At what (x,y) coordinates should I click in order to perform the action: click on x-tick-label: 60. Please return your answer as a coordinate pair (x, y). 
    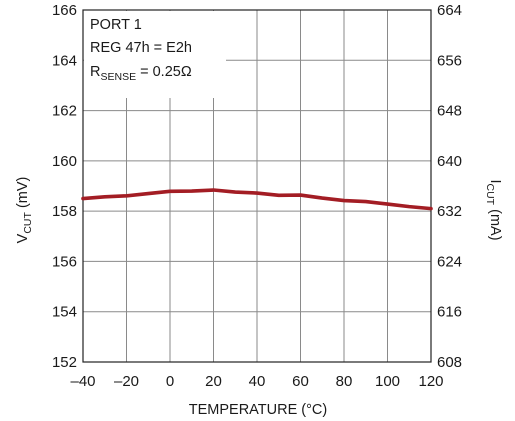
    Looking at the image, I should click on (300, 381).